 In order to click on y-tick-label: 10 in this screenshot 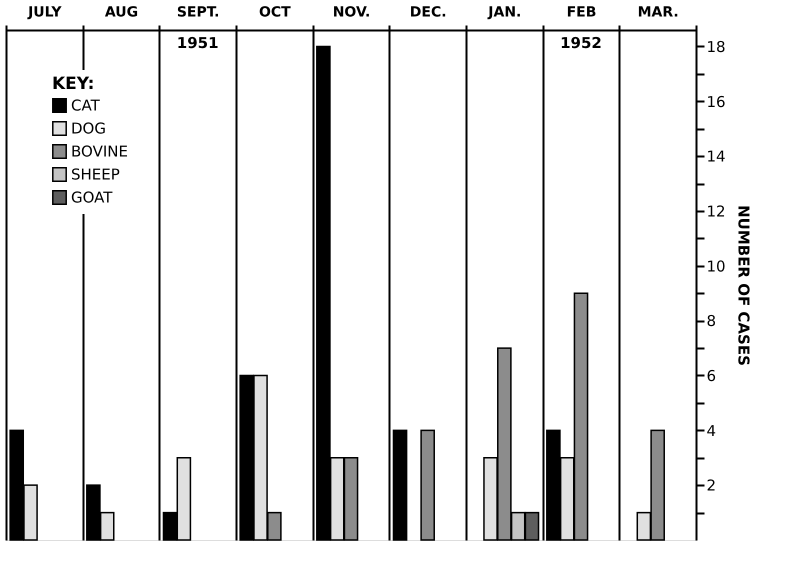, I will do `click(716, 266)`.